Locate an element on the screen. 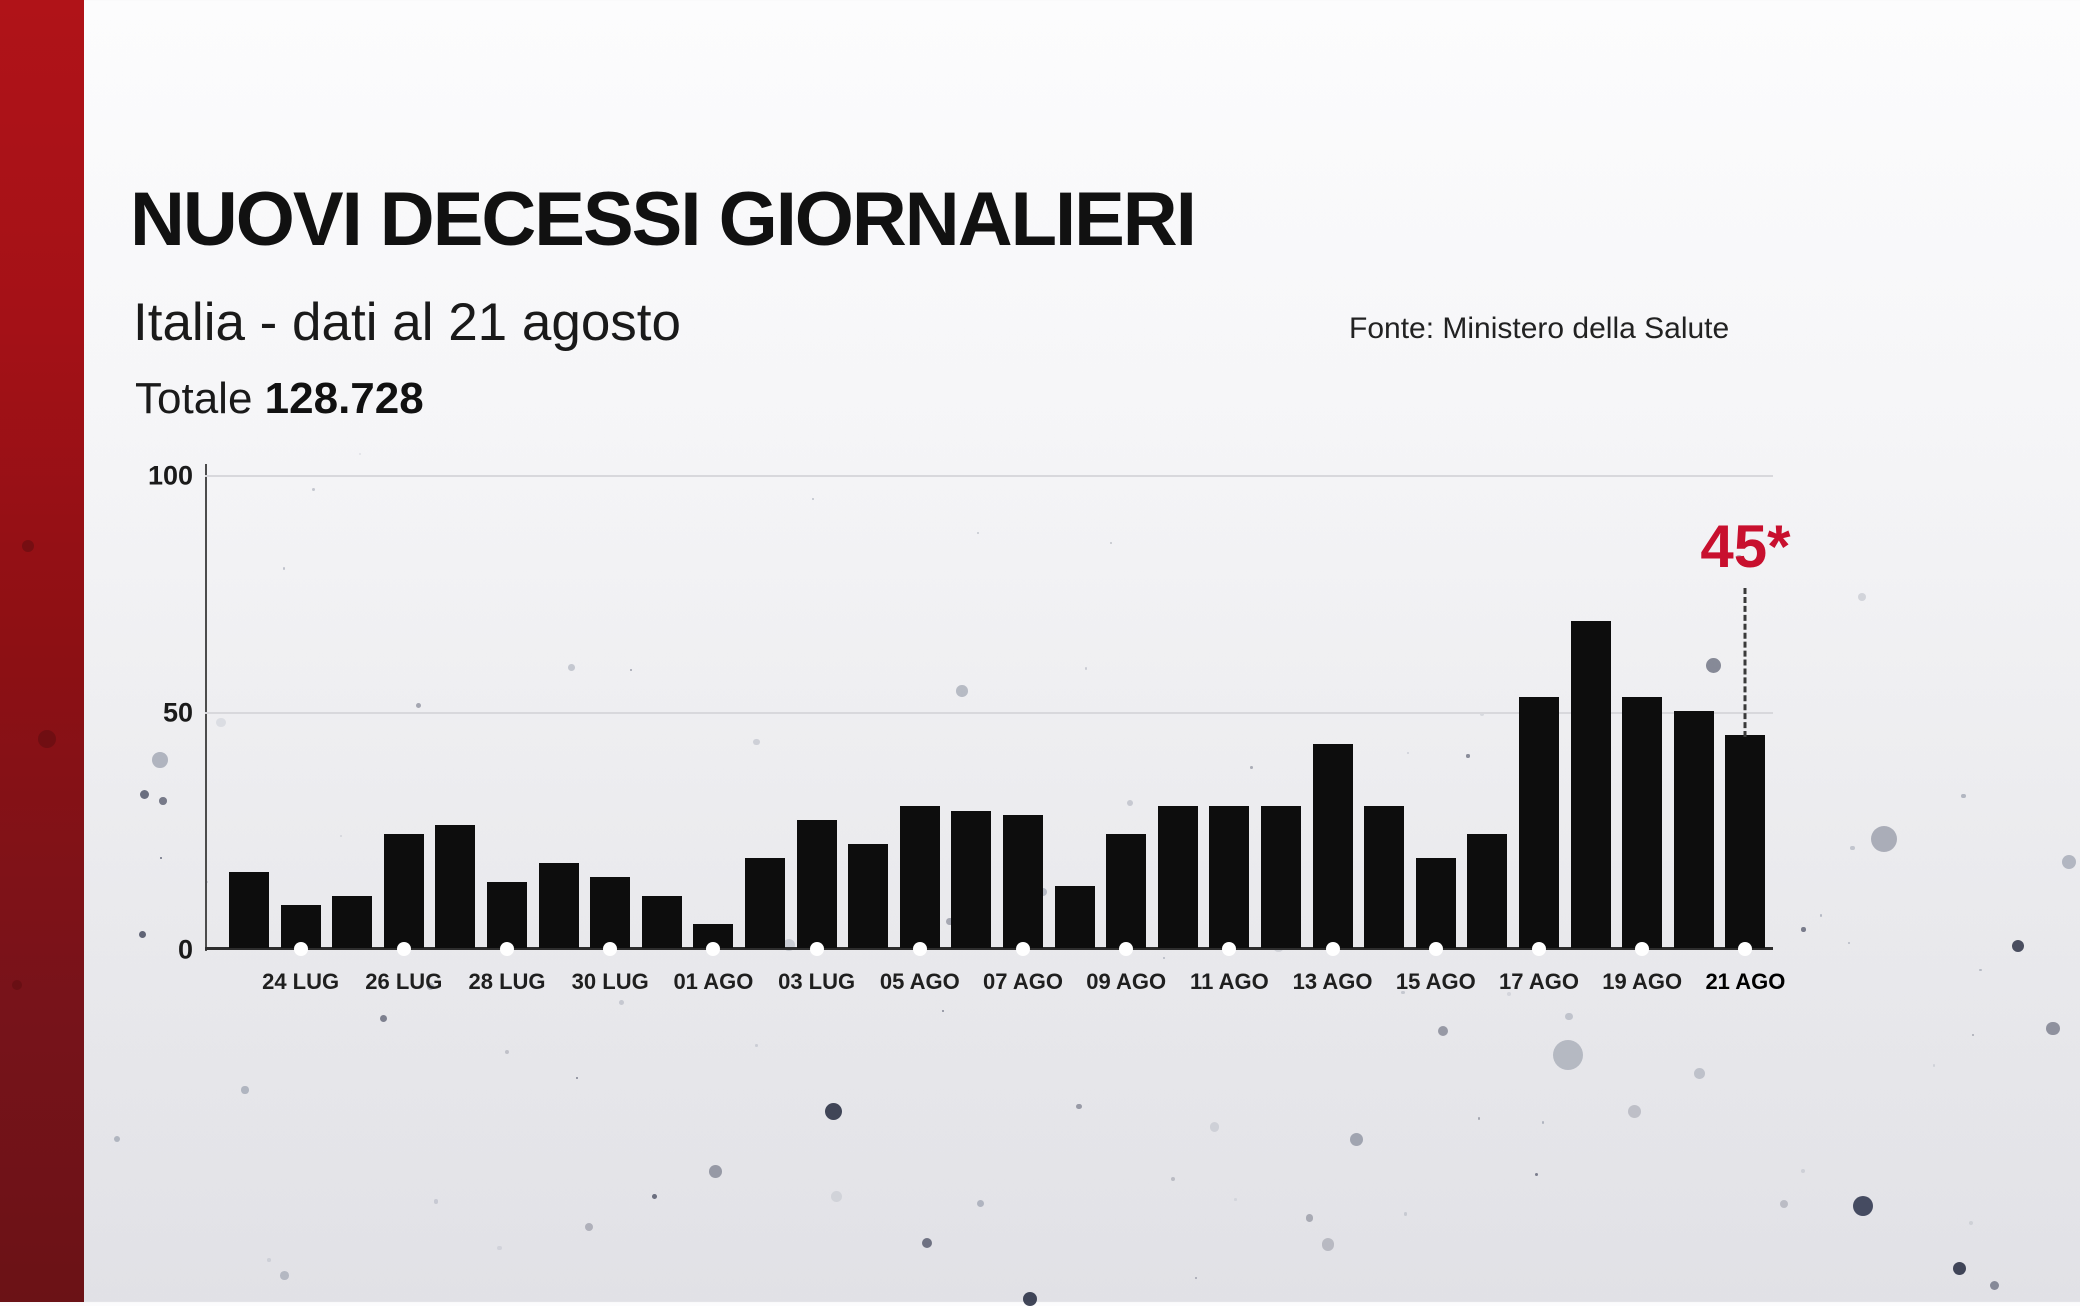 Image resolution: width=2080 pixels, height=1306 pixels. bar-19 AGO is located at coordinates (1642, 822).